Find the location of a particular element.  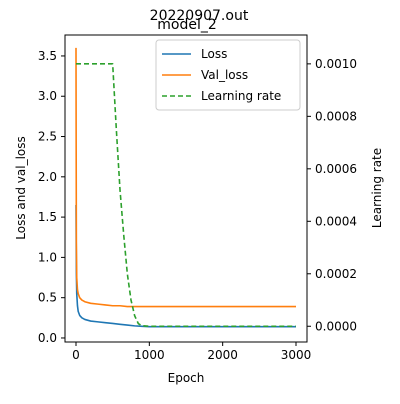

y-axis-label: Loss and val_loss is located at coordinates (21, 188).